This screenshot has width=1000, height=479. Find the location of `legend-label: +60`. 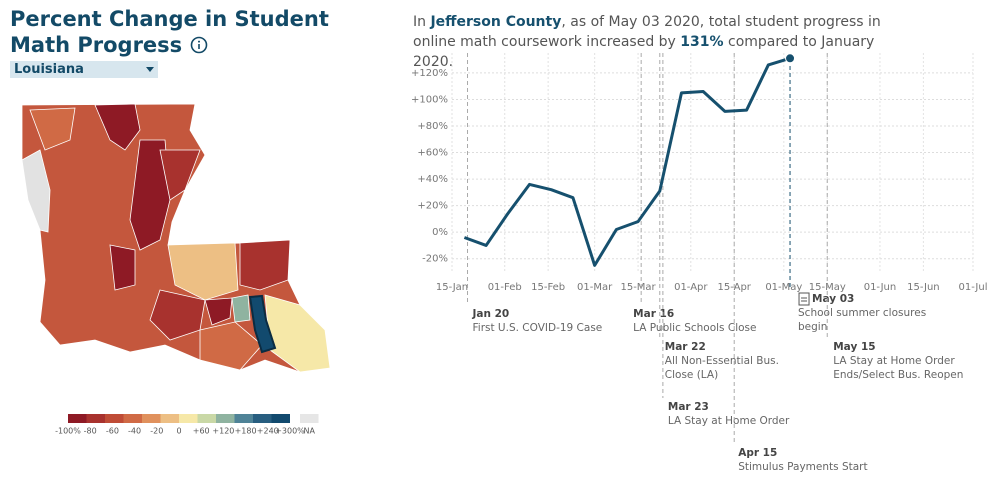

legend-label: +60 is located at coordinates (201, 431).